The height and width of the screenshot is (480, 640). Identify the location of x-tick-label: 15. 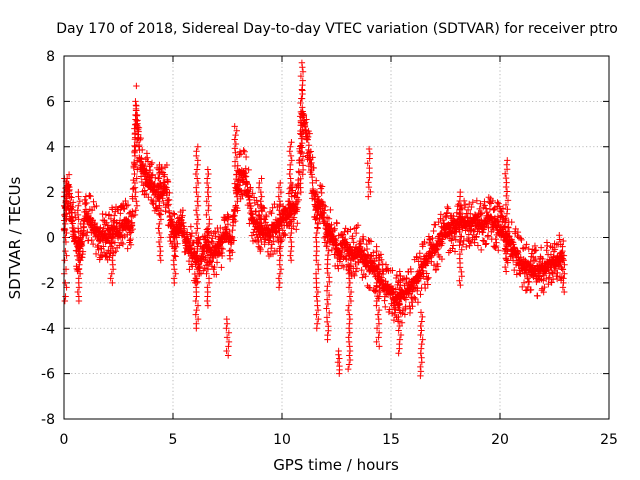
(391, 440).